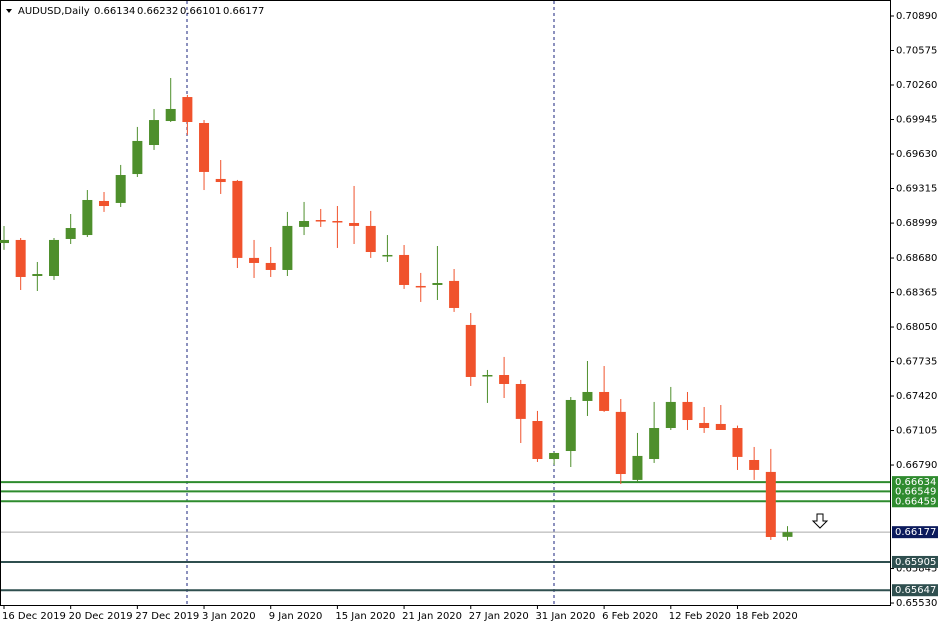  I want to click on x-tick-label: 20 Dec 2019, so click(101, 616).